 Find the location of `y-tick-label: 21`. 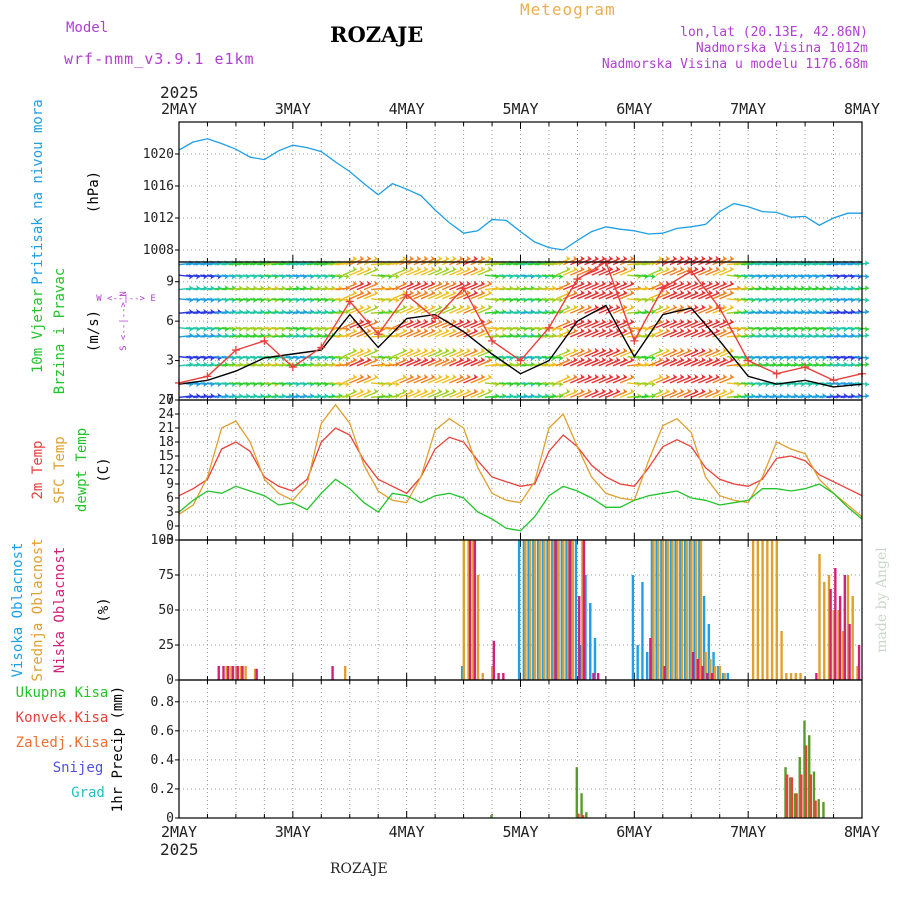

y-tick-label: 21 is located at coordinates (166, 428).